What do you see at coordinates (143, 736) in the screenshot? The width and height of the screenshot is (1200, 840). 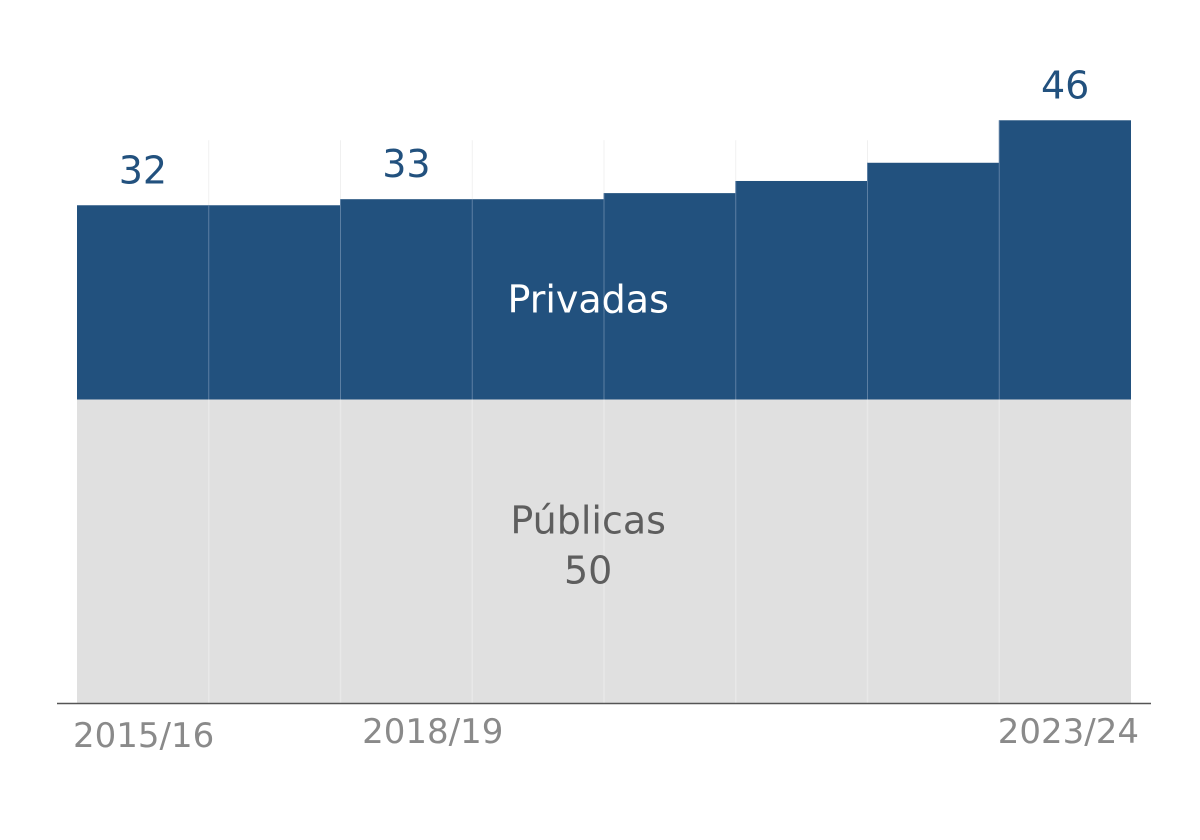 I see `x-tick-label: 2015/16` at bounding box center [143, 736].